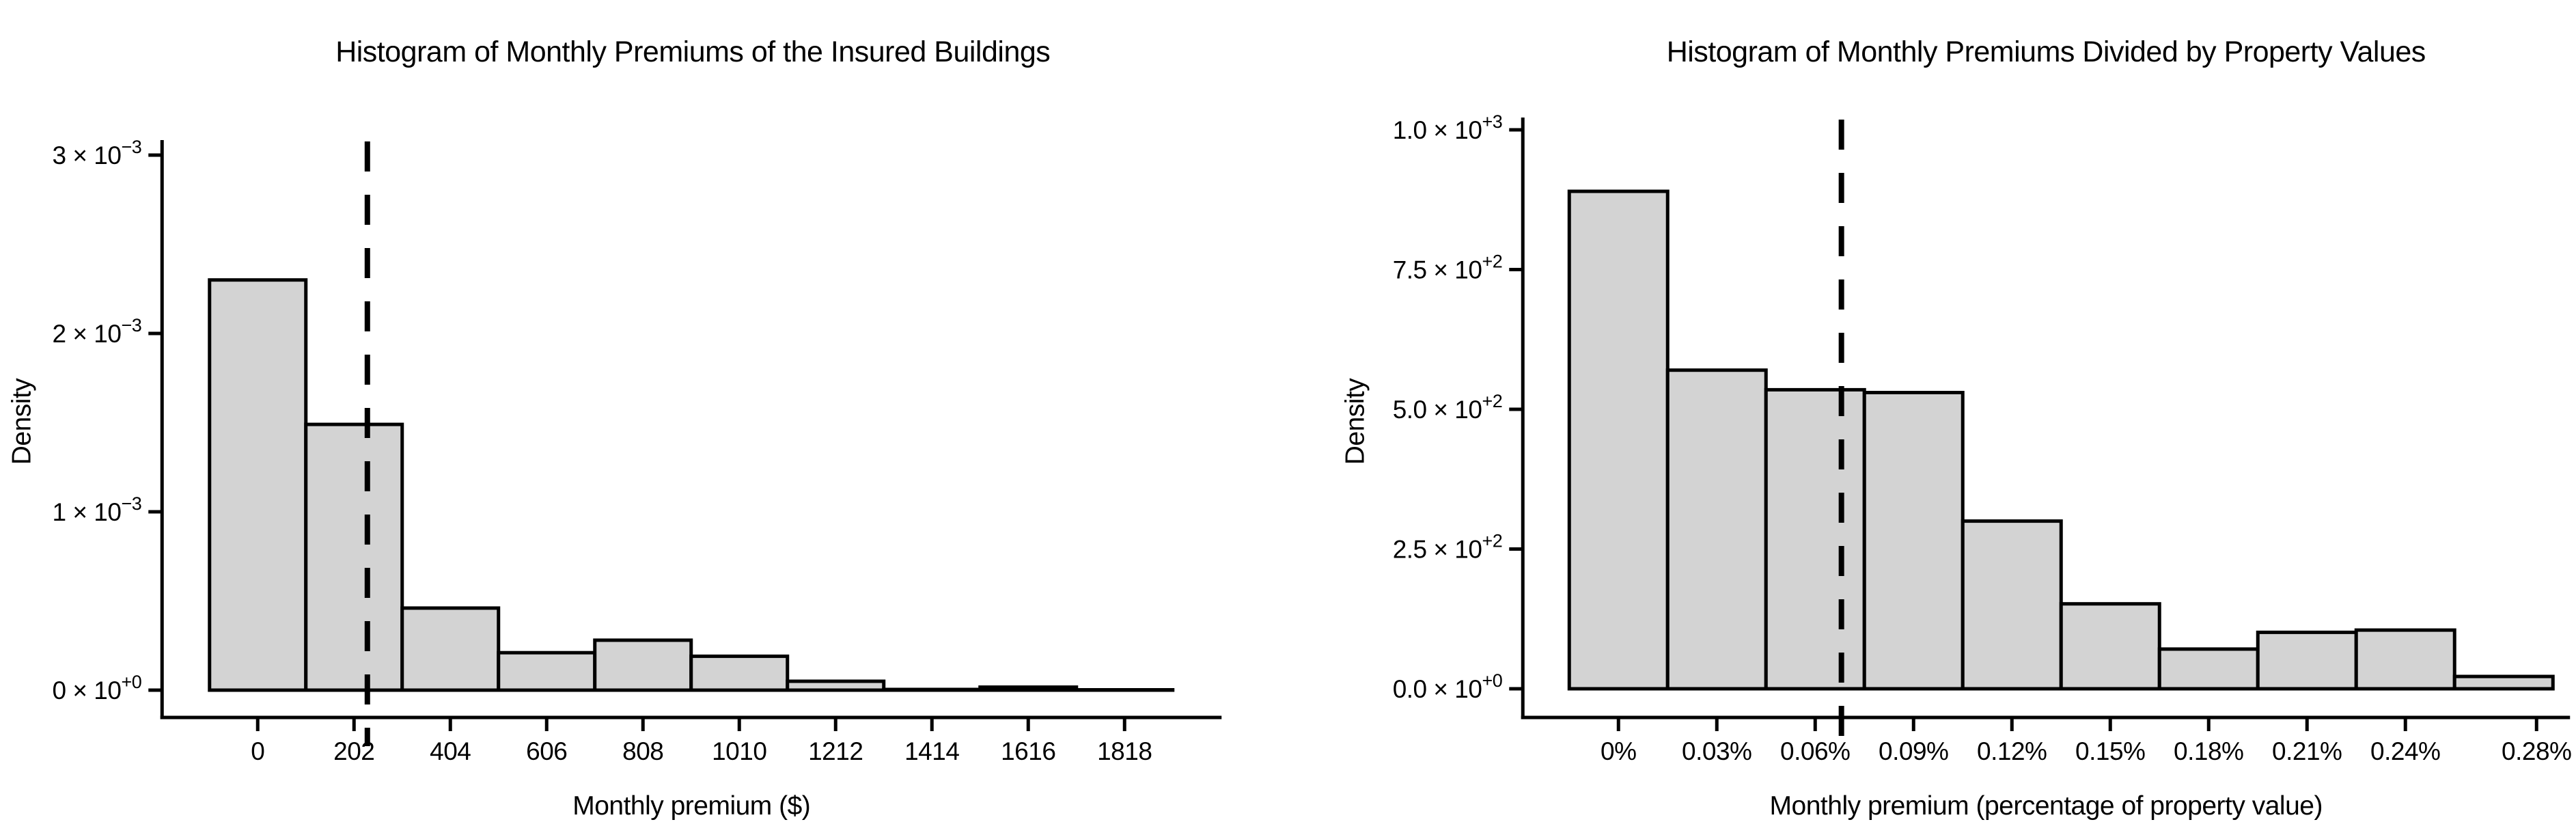 Image resolution: width=2576 pixels, height=835 pixels. What do you see at coordinates (97, 331) in the screenshot?
I see `y-tick-label: 2 × 10⁻³` at bounding box center [97, 331].